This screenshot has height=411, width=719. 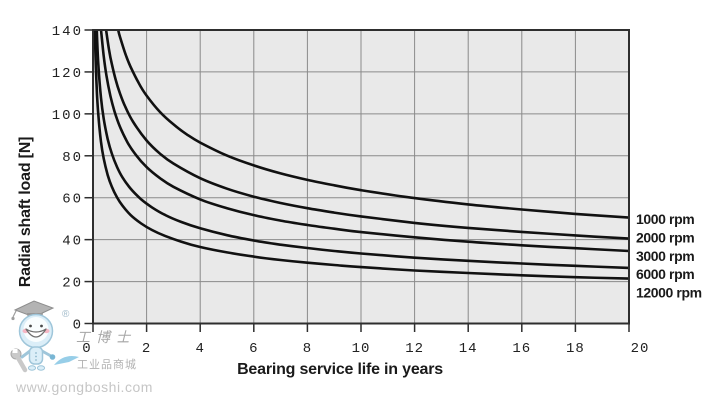 I want to click on x-tick-label: 8, so click(x=307, y=349).